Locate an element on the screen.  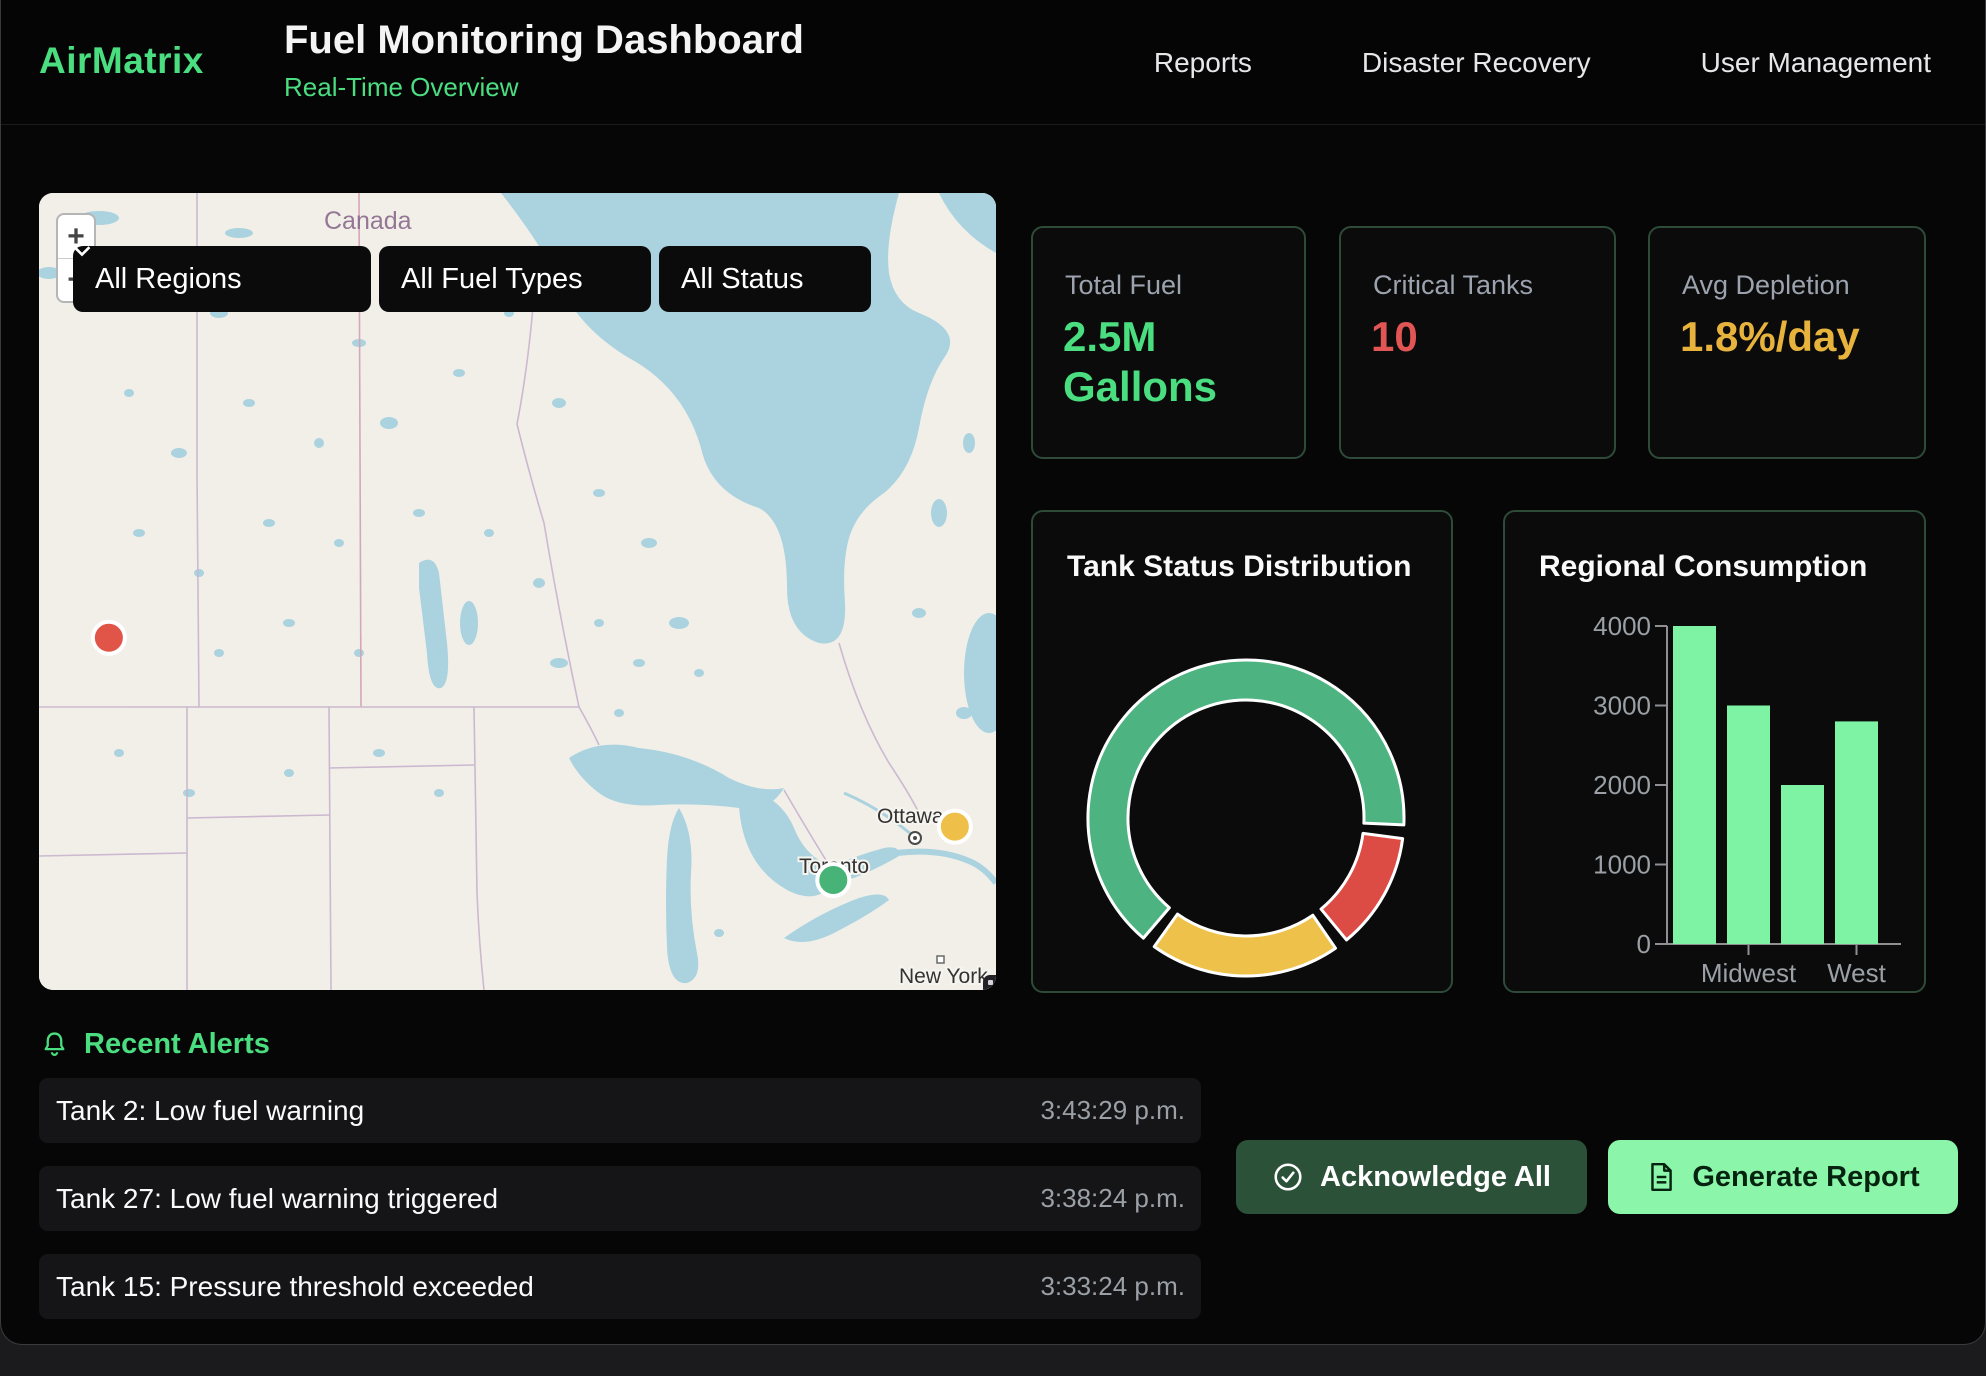
alert-row: Tank 2: Low fuel warning 3:43:29 p.m. is located at coordinates (620, 1110).